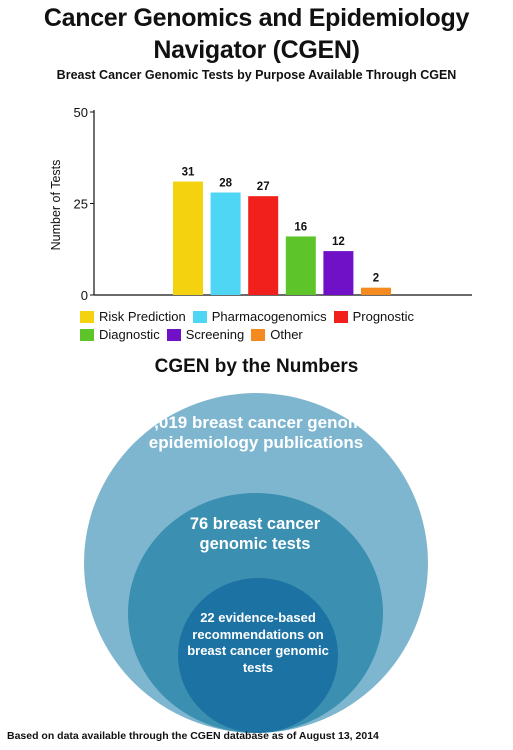 The width and height of the screenshot is (513, 750). What do you see at coordinates (256, 366) in the screenshot?
I see `section-title: CGEN by the Numbers` at bounding box center [256, 366].